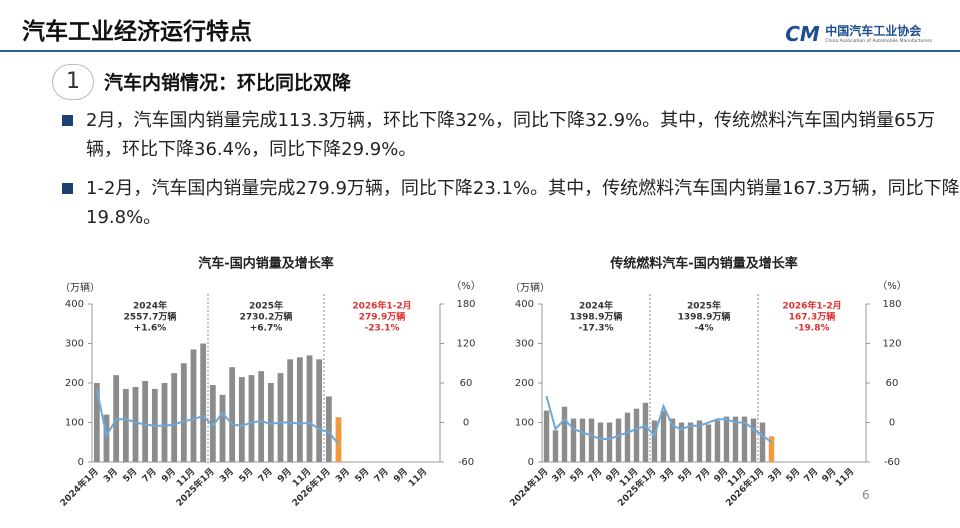 The image size is (960, 528). What do you see at coordinates (466, 383) in the screenshot?
I see `y2-tick-label: 60` at bounding box center [466, 383].